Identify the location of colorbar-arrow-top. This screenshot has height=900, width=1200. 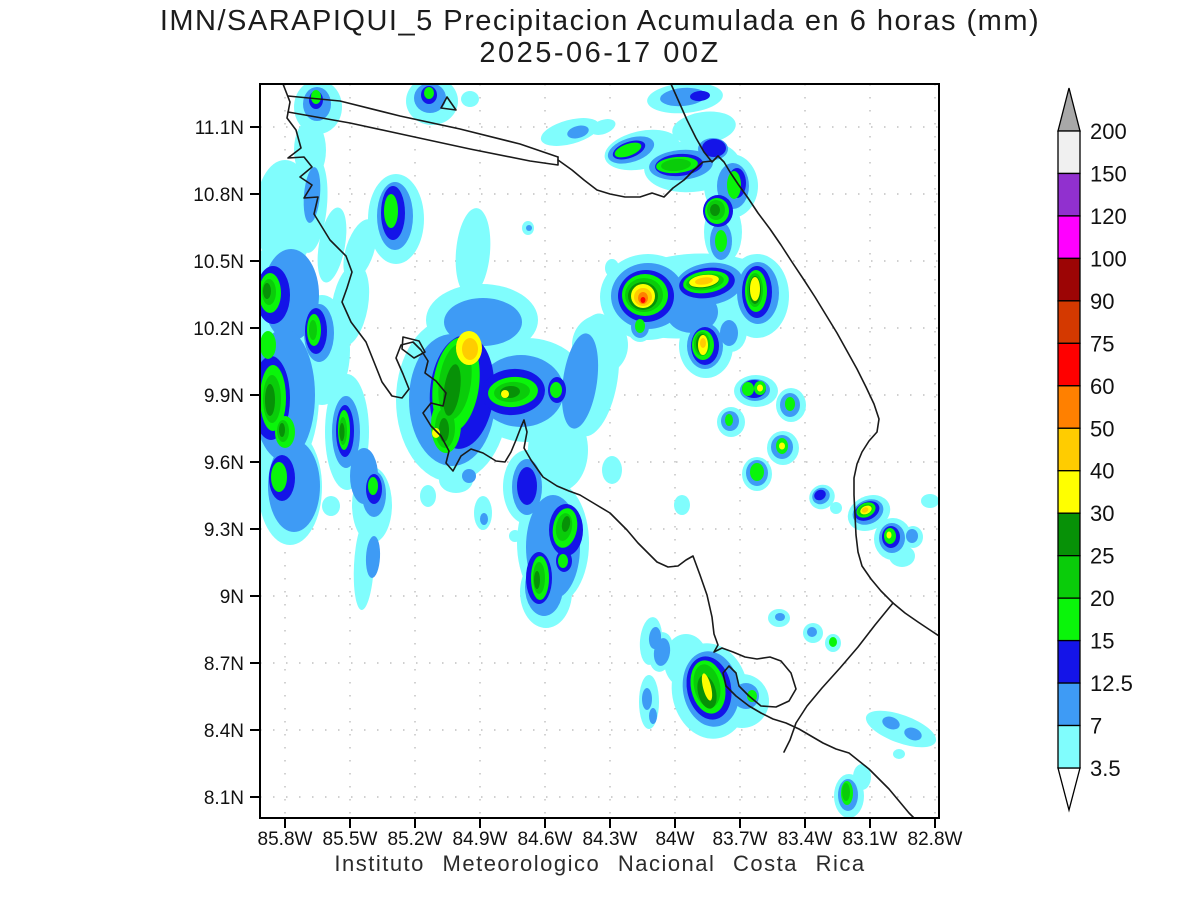
(1069, 109).